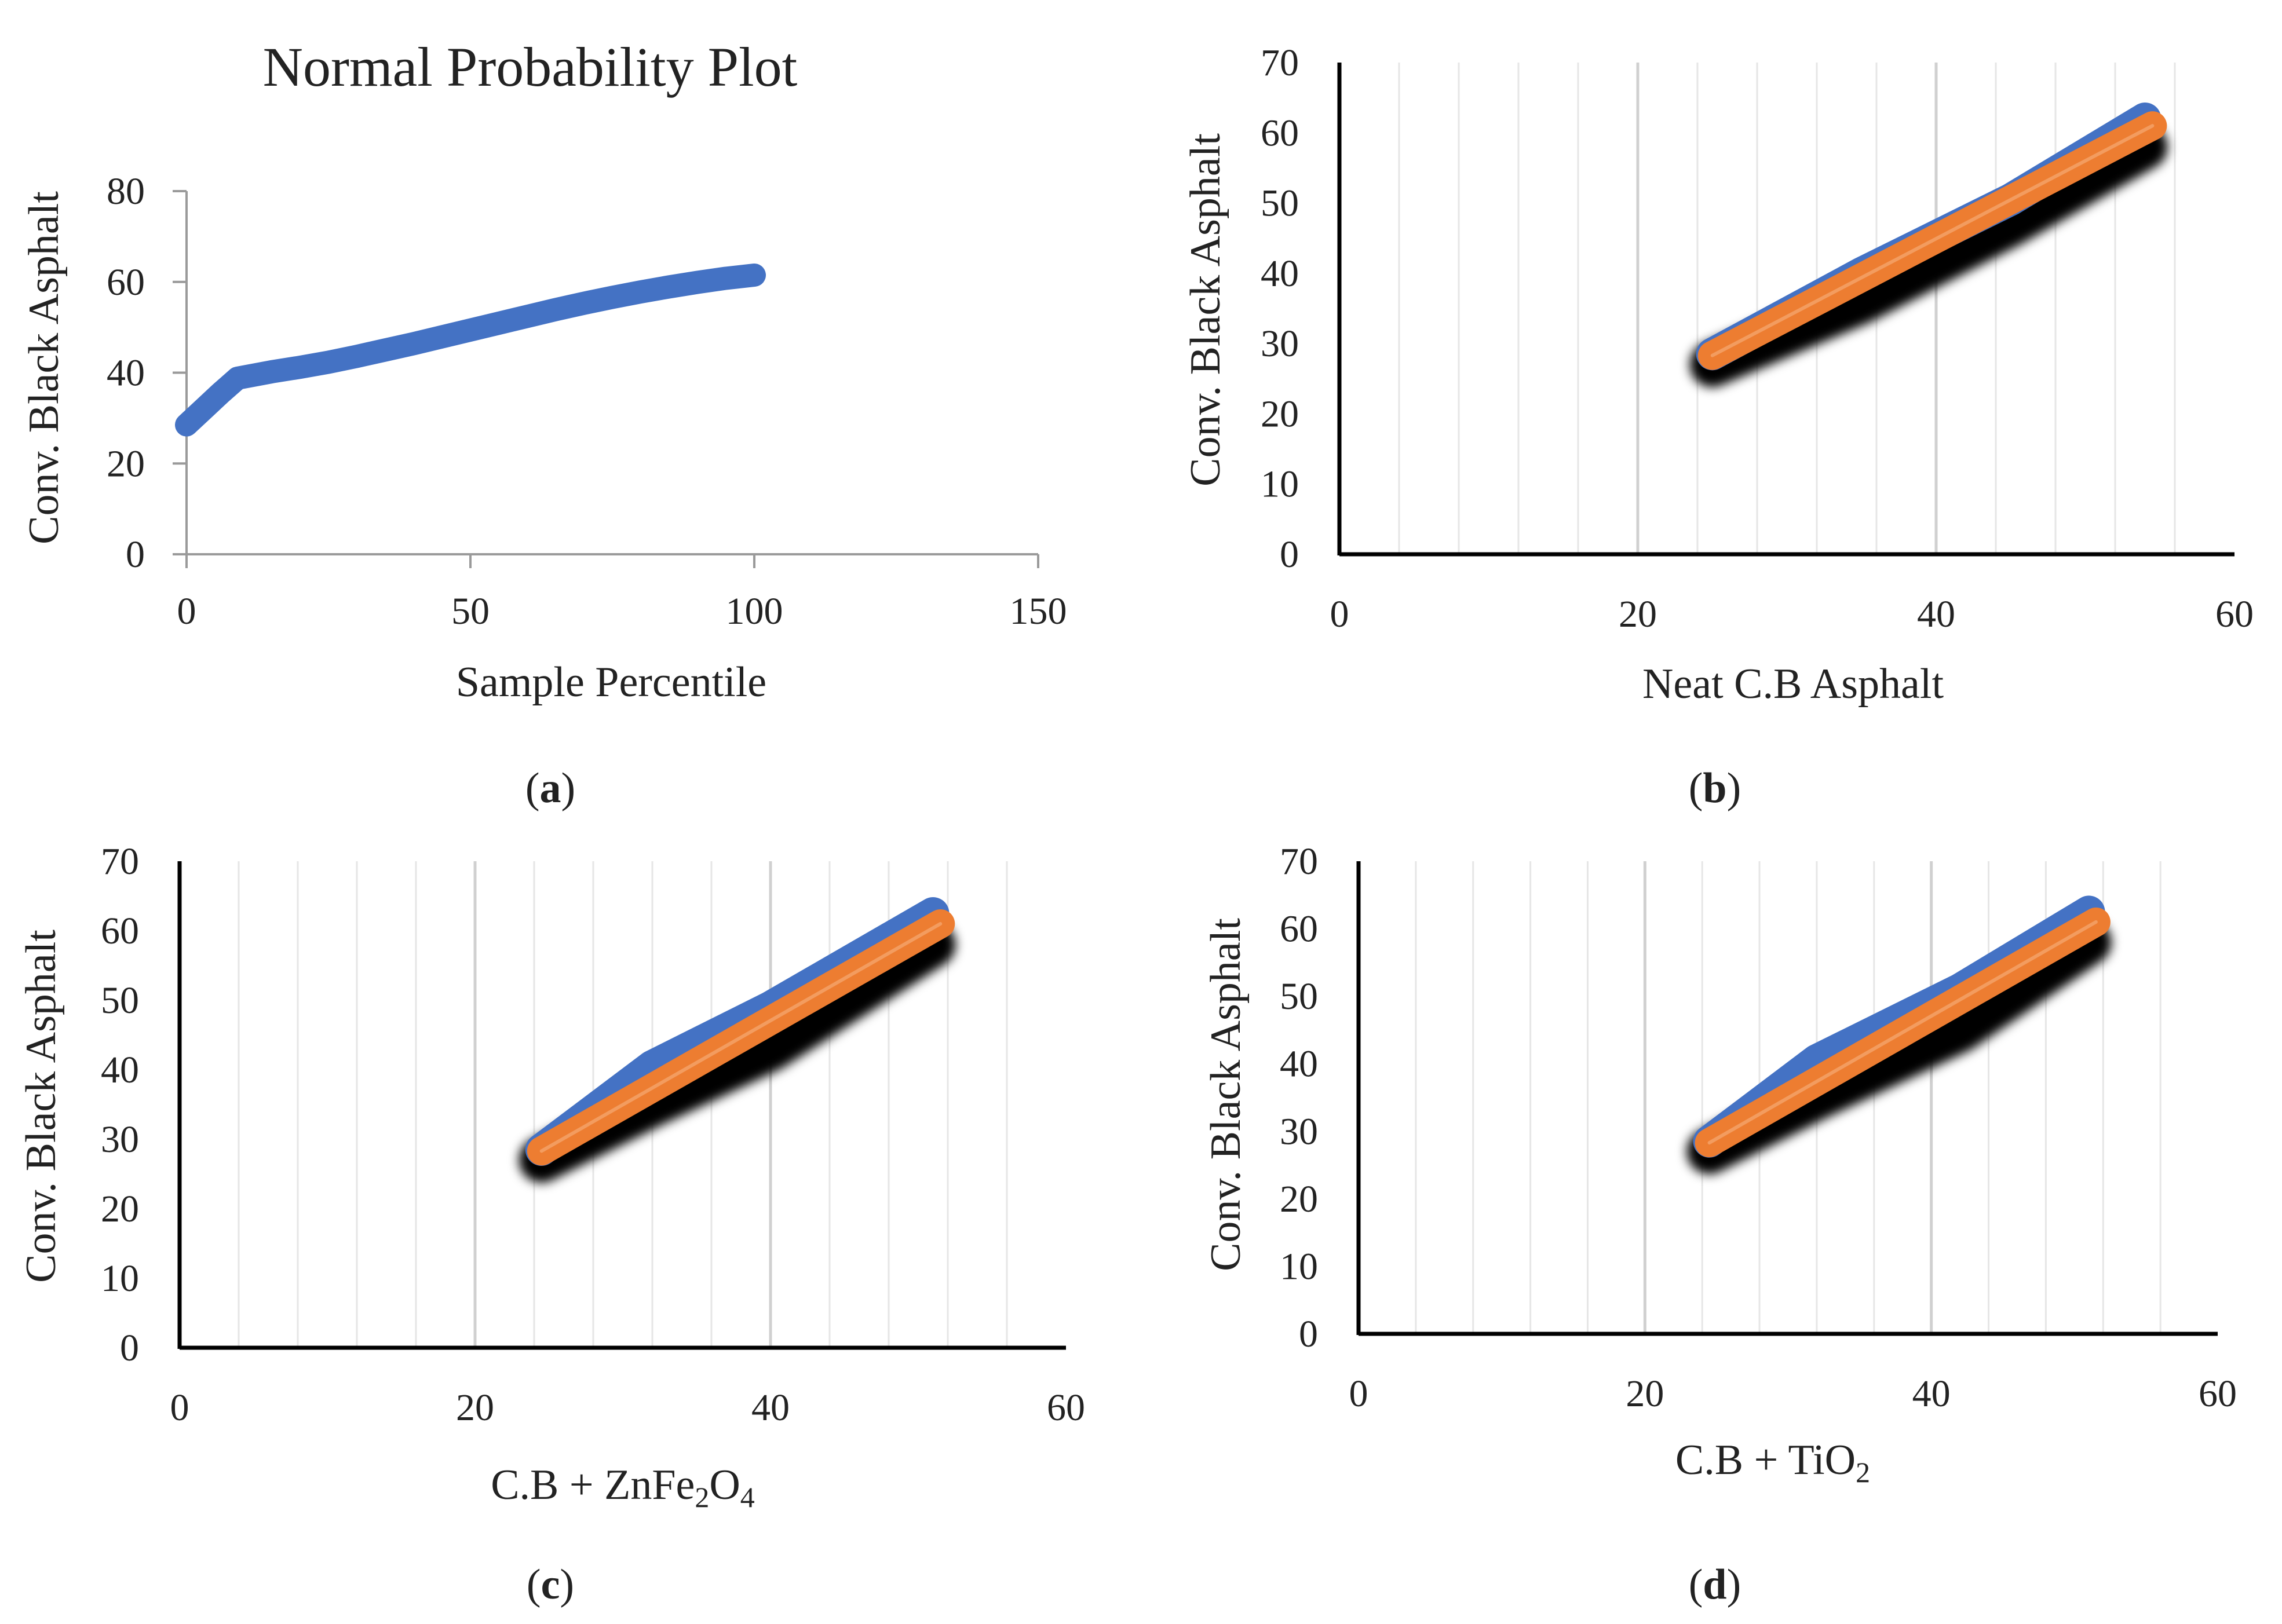 Image resolution: width=2282 pixels, height=1624 pixels. Describe the element at coordinates (470, 611) in the screenshot. I see `x-tick-label-a-50: 50` at that location.